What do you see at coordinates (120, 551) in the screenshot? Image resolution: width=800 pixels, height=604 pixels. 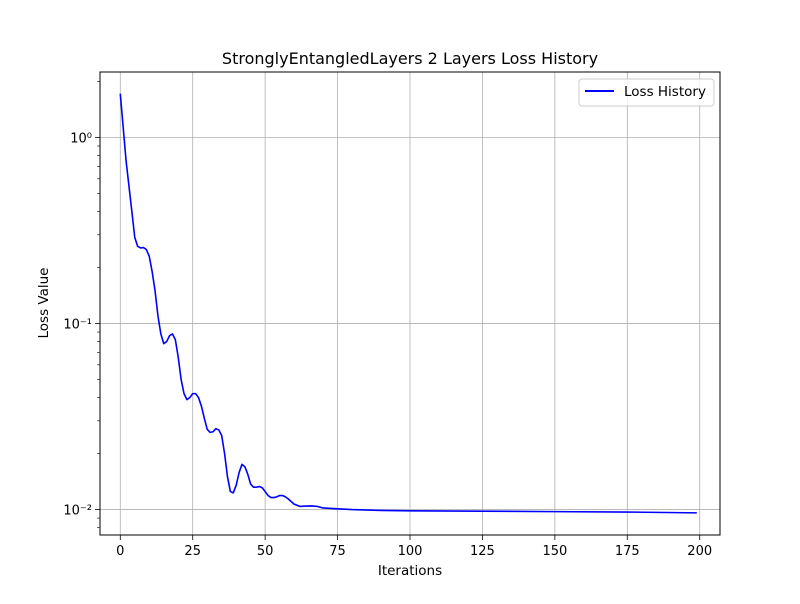 I see `x-tick-label: 0` at bounding box center [120, 551].